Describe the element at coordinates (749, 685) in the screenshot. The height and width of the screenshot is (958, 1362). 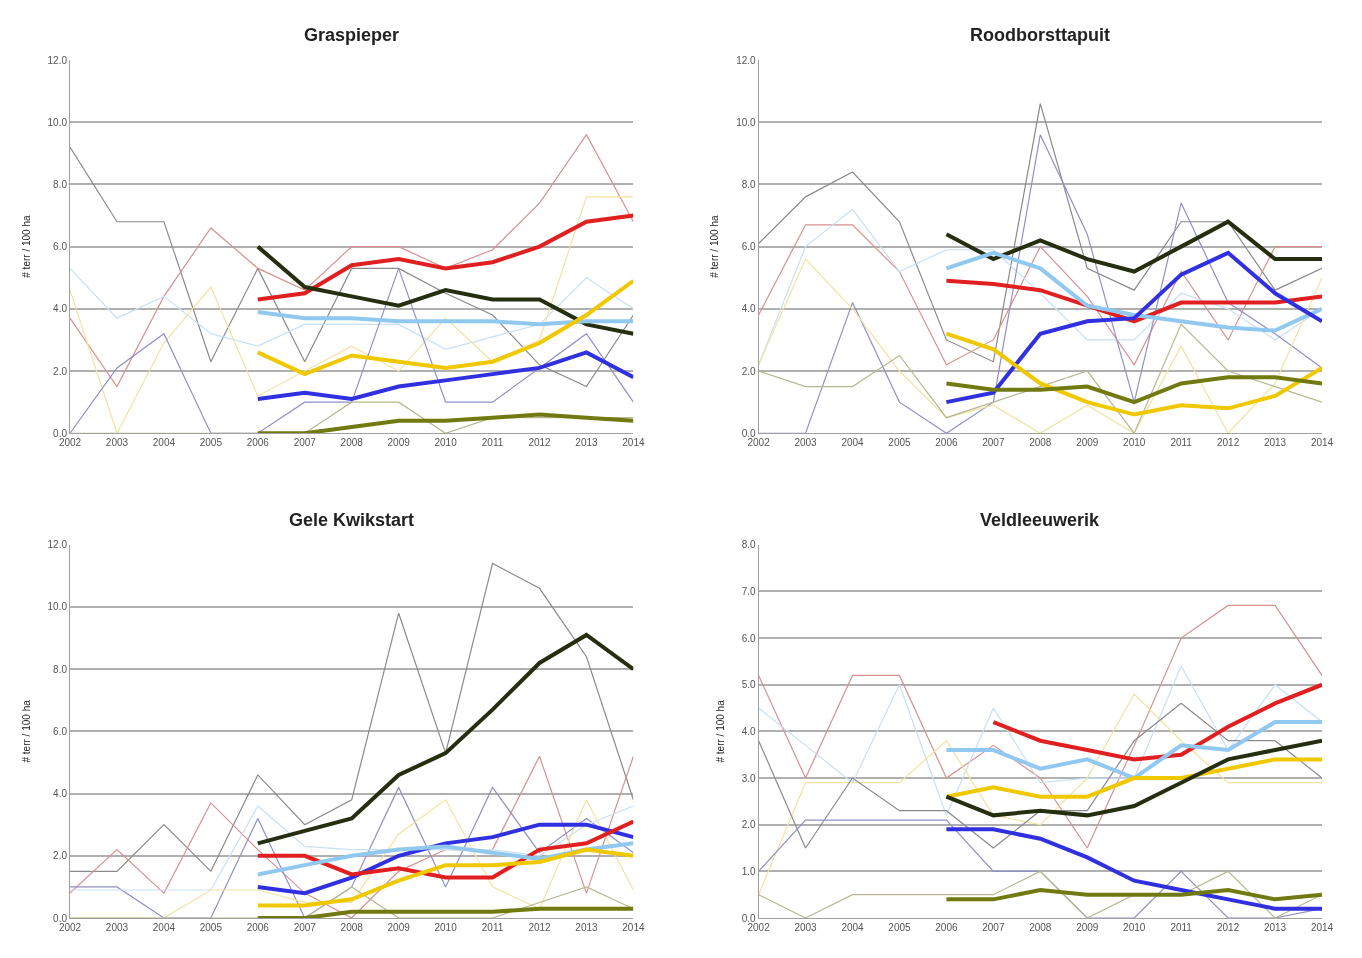
I see `y-tick-label: 5.0` at that location.